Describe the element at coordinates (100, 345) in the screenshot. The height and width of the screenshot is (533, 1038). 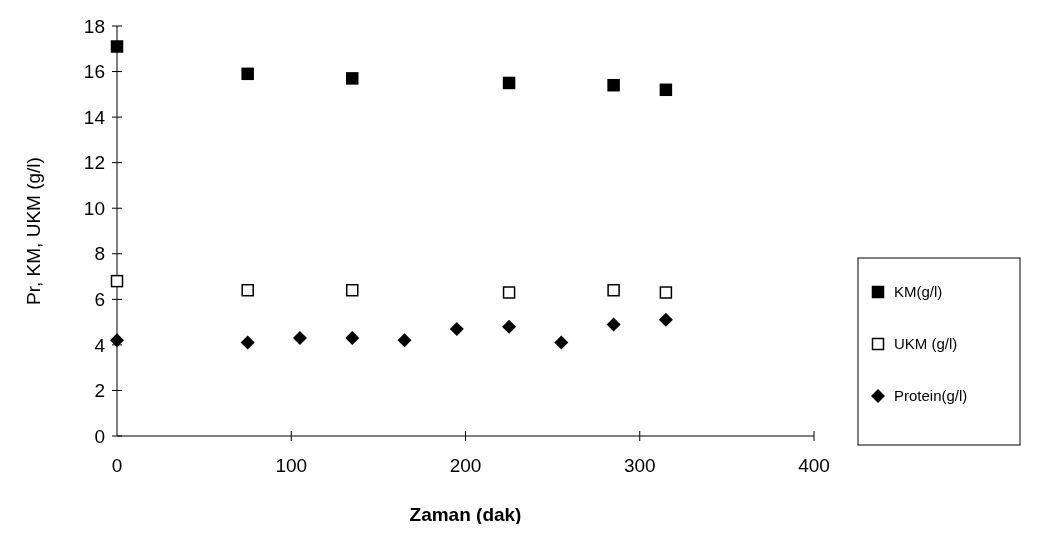
I see `y-tick-label: 4` at that location.